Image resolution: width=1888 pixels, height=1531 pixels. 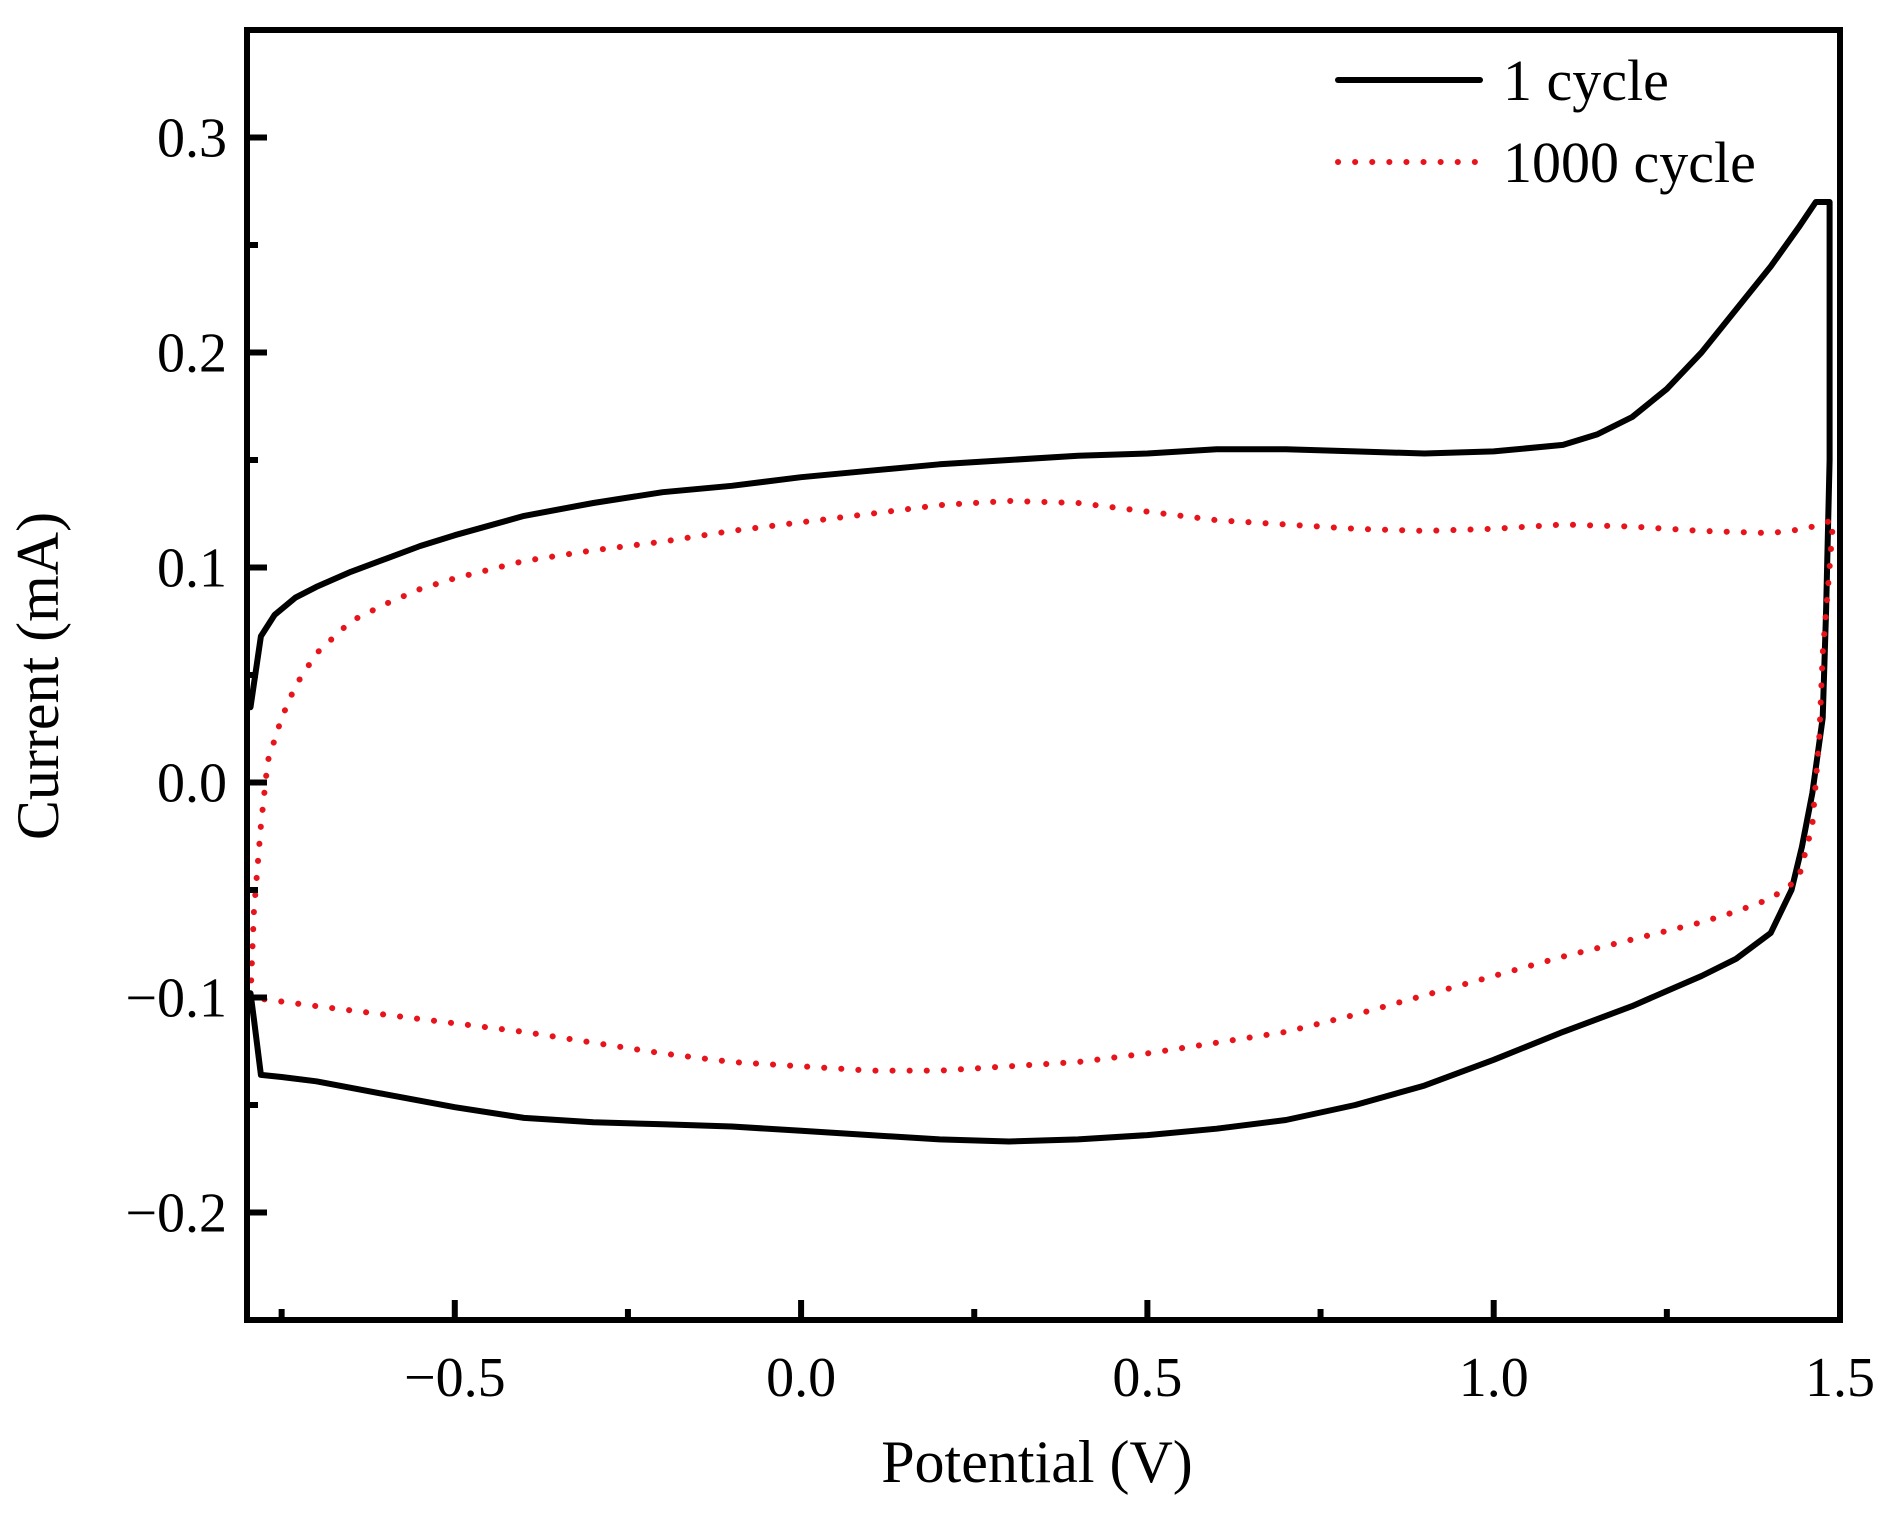 What do you see at coordinates (176, 999) in the screenshot?
I see `y-tick-label: −0.1` at bounding box center [176, 999].